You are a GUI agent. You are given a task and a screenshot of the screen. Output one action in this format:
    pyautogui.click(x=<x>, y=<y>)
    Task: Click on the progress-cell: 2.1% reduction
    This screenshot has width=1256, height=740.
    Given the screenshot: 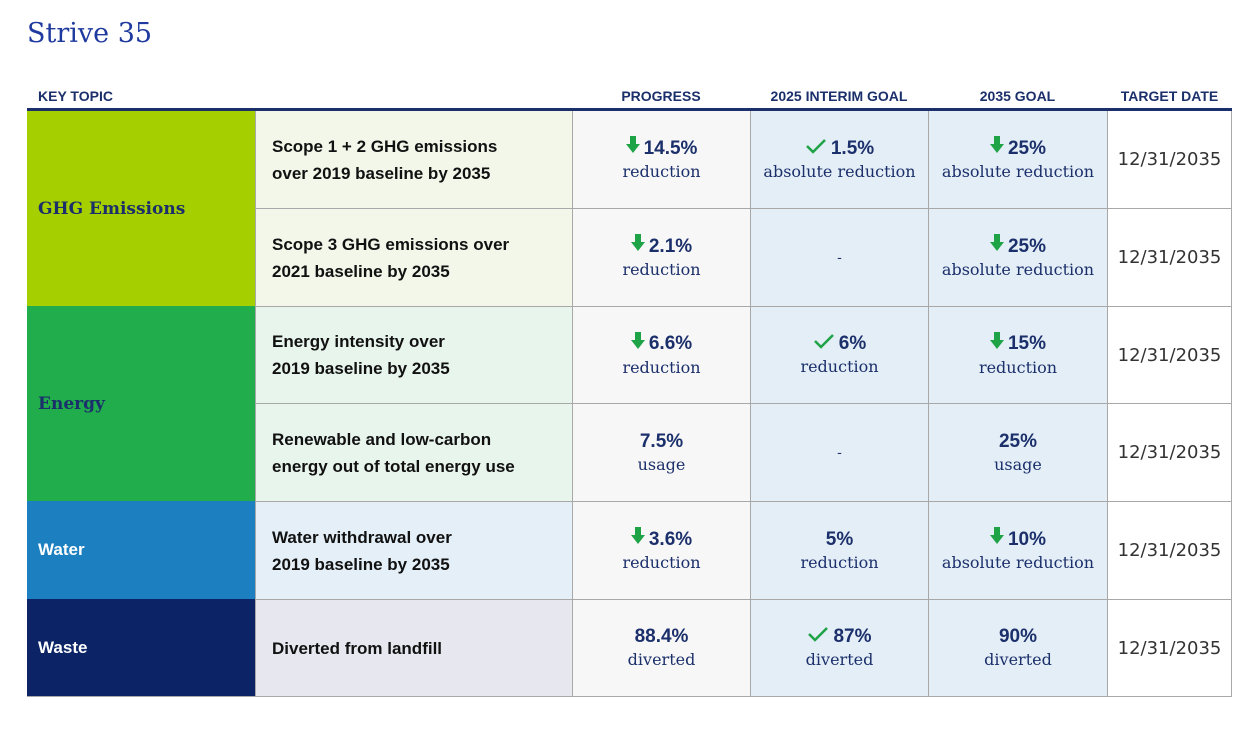 What is the action you would take?
    pyautogui.click(x=661, y=257)
    